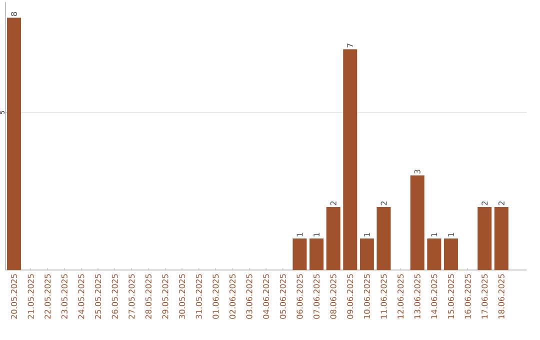 The width and height of the screenshot is (540, 340). I want to click on x-tick-label: 22.05.2025, so click(47, 296).